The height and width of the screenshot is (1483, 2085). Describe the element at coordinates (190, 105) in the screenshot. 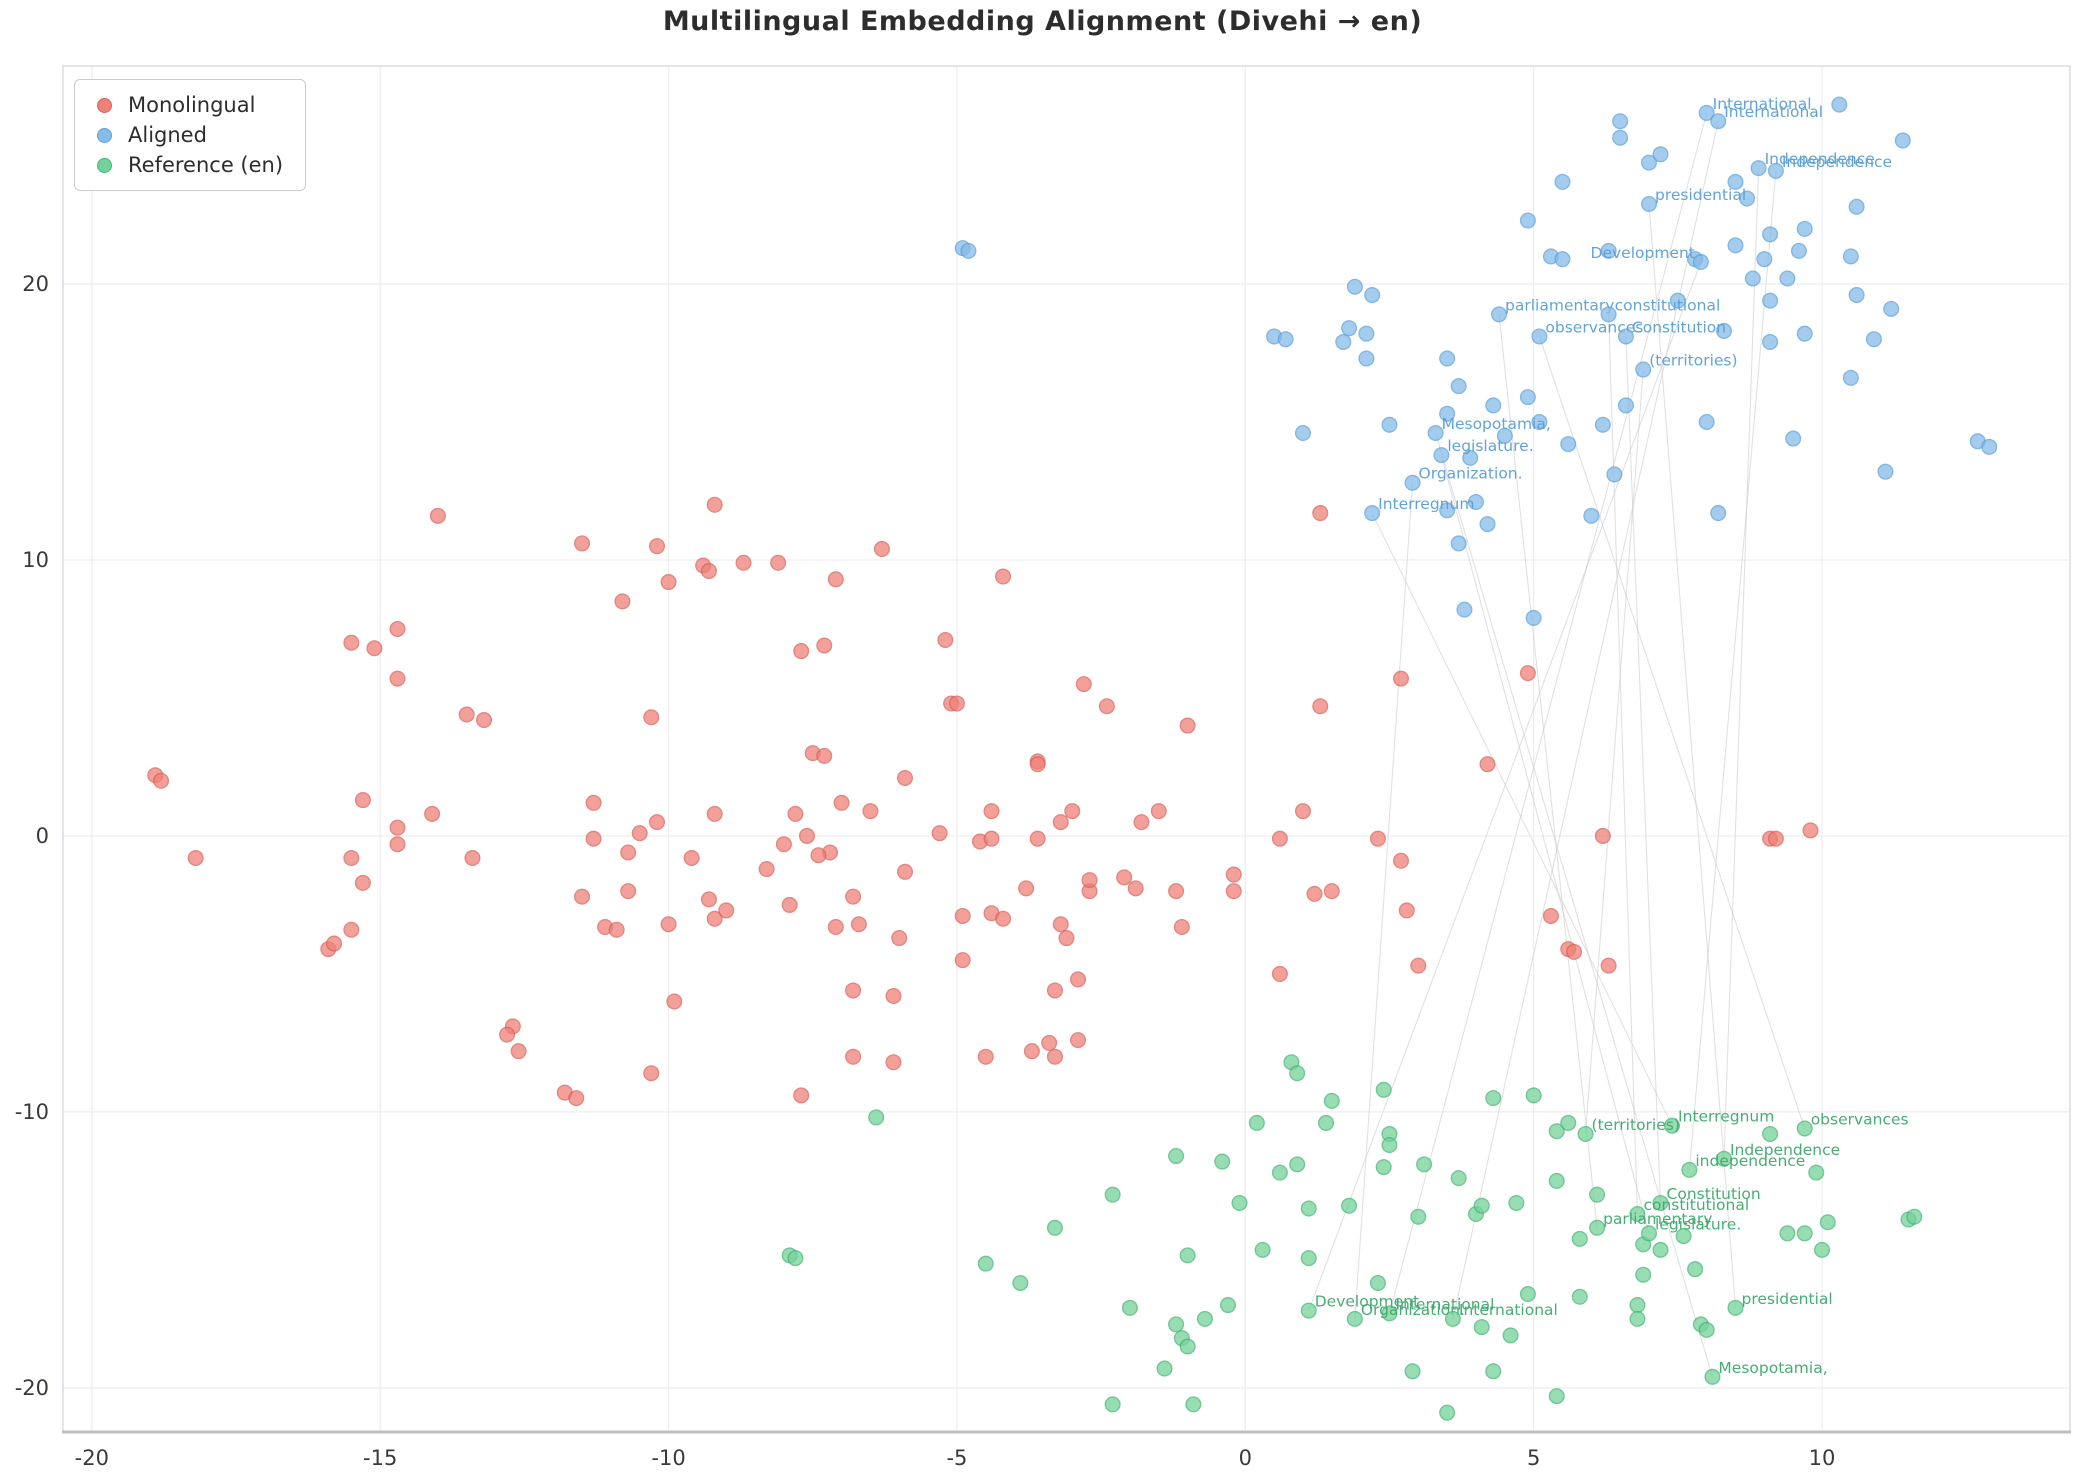

I see `legend-item-monolingual: Monolingual` at that location.